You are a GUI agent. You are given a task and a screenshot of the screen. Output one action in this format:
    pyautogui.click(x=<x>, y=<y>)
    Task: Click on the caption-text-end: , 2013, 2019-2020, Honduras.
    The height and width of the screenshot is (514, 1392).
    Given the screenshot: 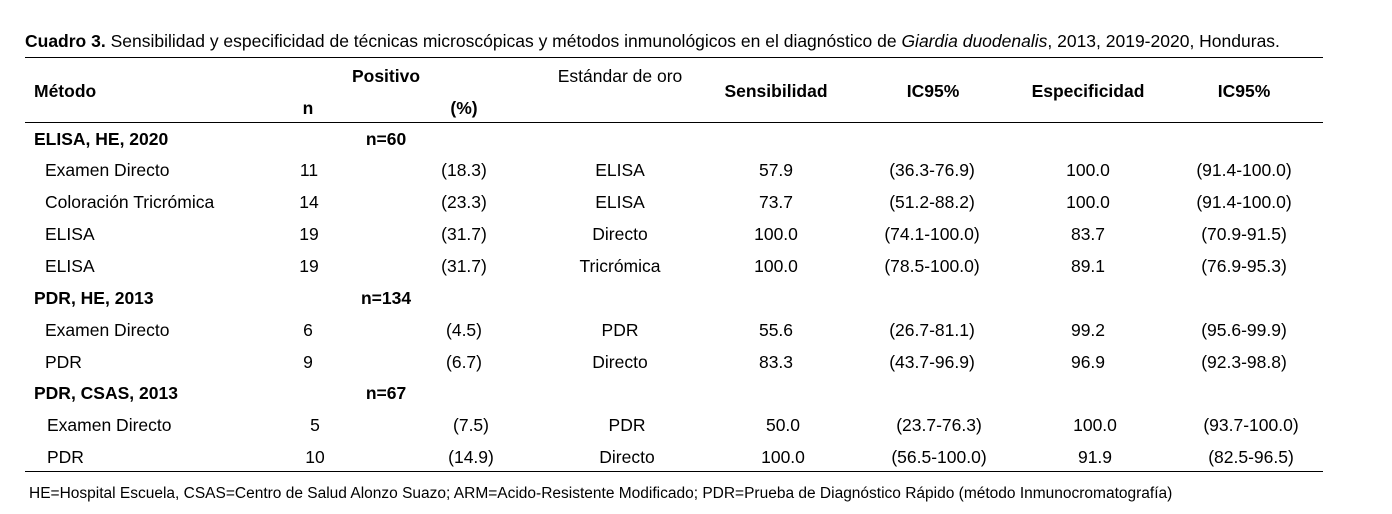 What is the action you would take?
    pyautogui.click(x=1163, y=41)
    